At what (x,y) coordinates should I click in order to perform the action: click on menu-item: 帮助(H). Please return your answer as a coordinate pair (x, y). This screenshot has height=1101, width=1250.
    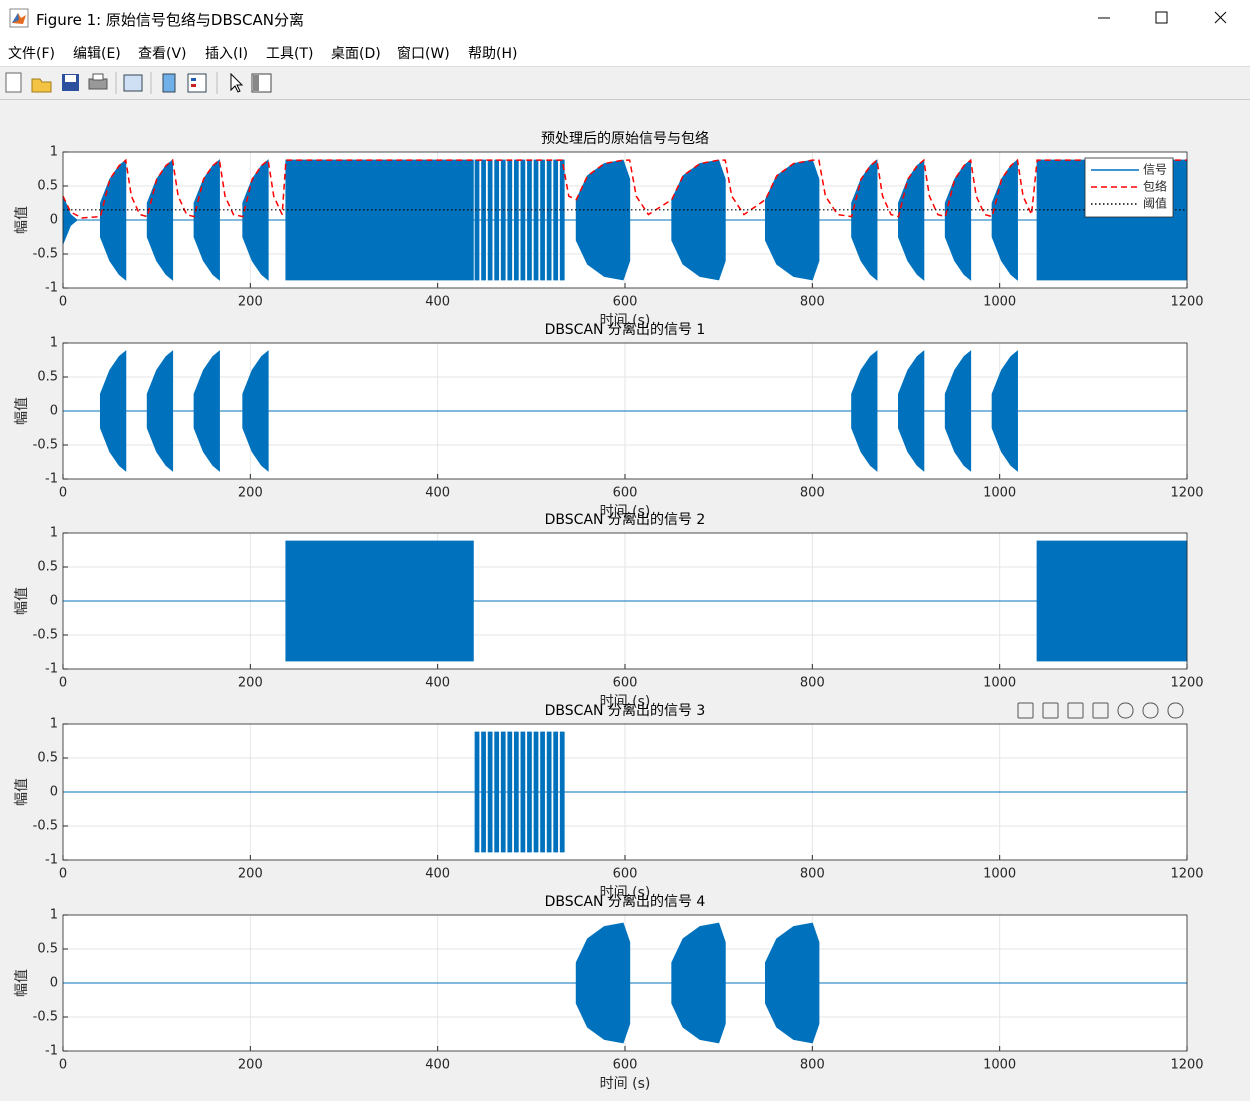
    Looking at the image, I should click on (493, 54).